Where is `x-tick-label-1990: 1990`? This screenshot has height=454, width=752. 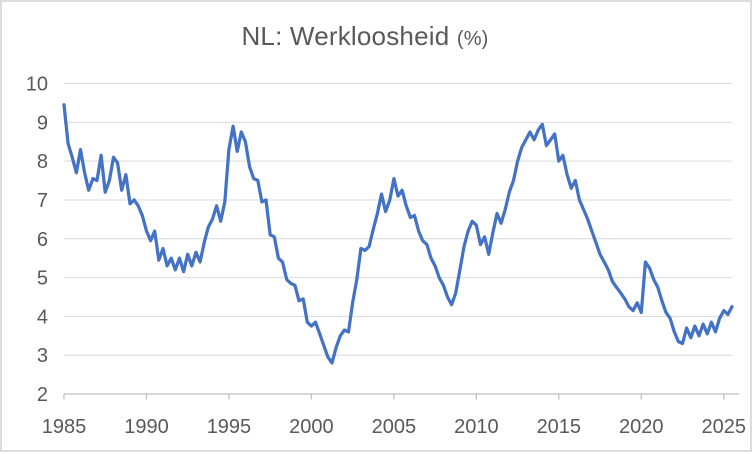
x-tick-label-1990: 1990 is located at coordinates (146, 427).